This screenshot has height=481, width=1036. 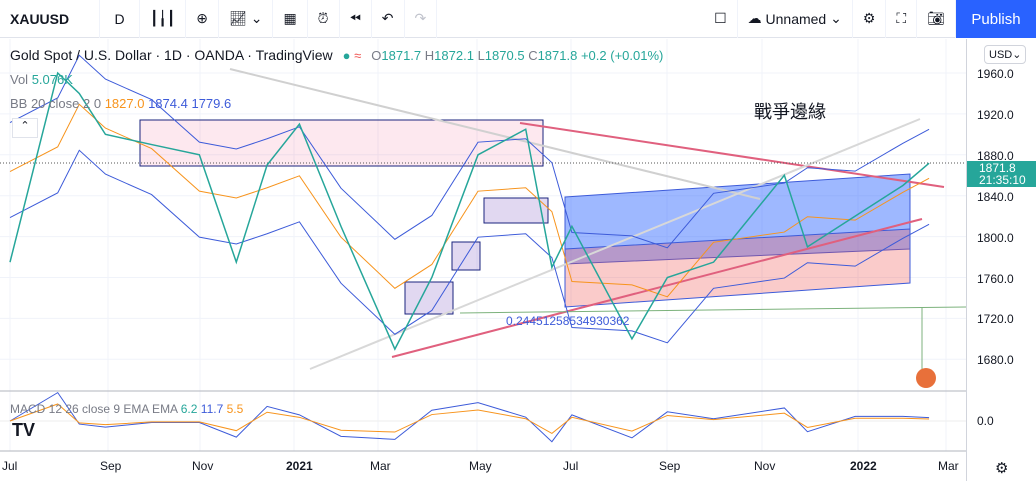 I want to click on price-tick: 1800.0, so click(x=995, y=237).